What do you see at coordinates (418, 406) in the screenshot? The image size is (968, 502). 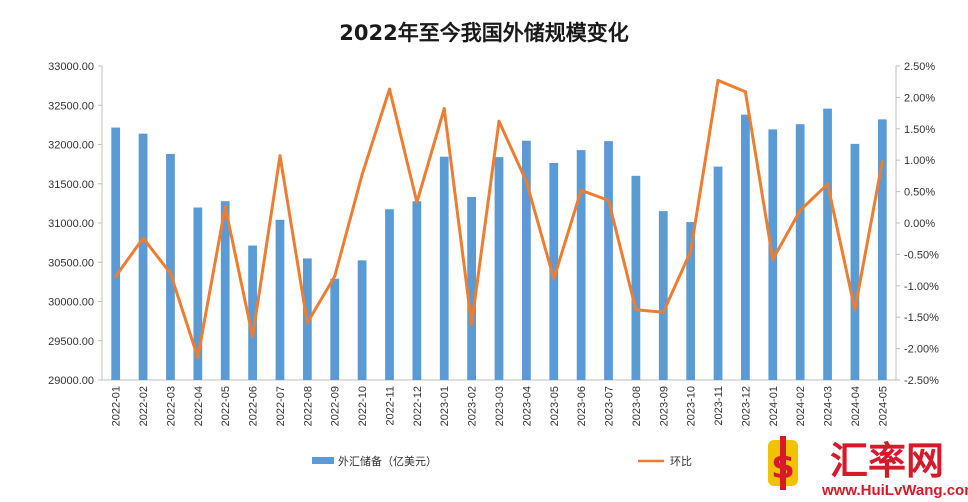 I see `x-tick-label: 2022-12` at bounding box center [418, 406].